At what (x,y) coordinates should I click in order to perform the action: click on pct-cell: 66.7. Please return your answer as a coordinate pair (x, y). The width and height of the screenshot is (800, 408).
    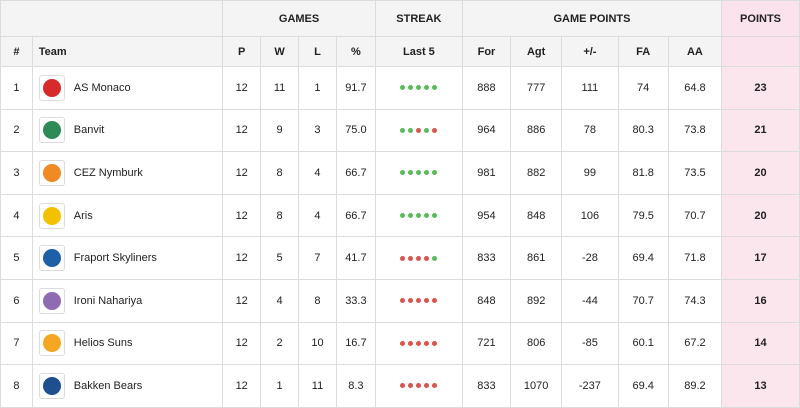
    Looking at the image, I should click on (355, 173).